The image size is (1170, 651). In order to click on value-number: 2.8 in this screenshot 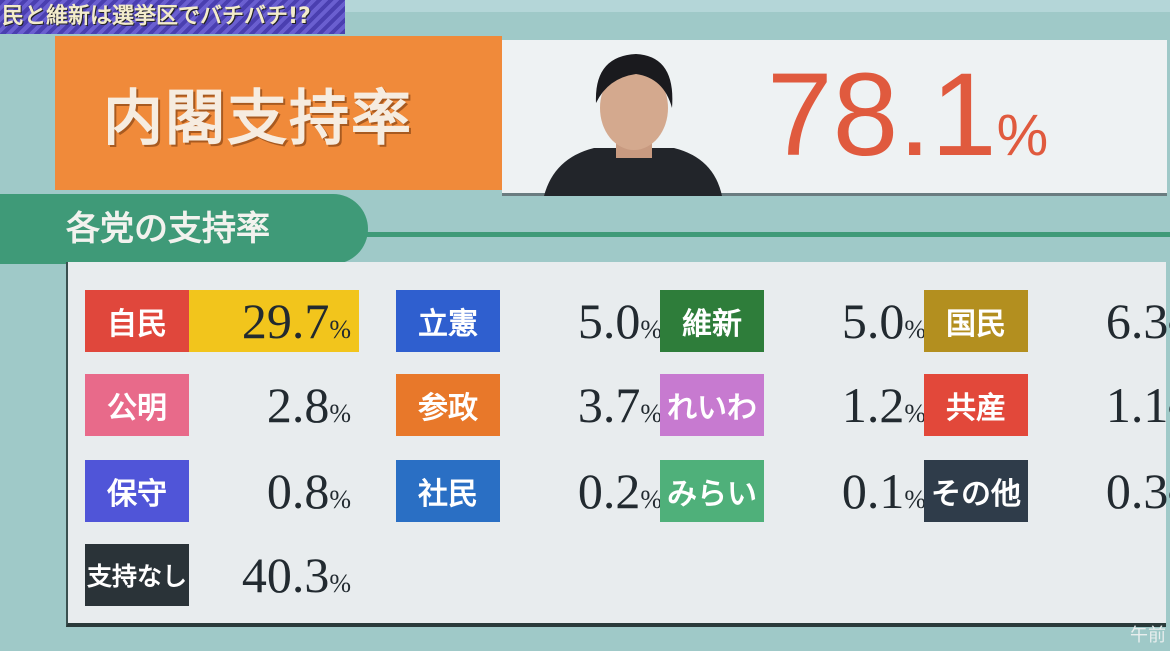, I will do `click(298, 405)`.